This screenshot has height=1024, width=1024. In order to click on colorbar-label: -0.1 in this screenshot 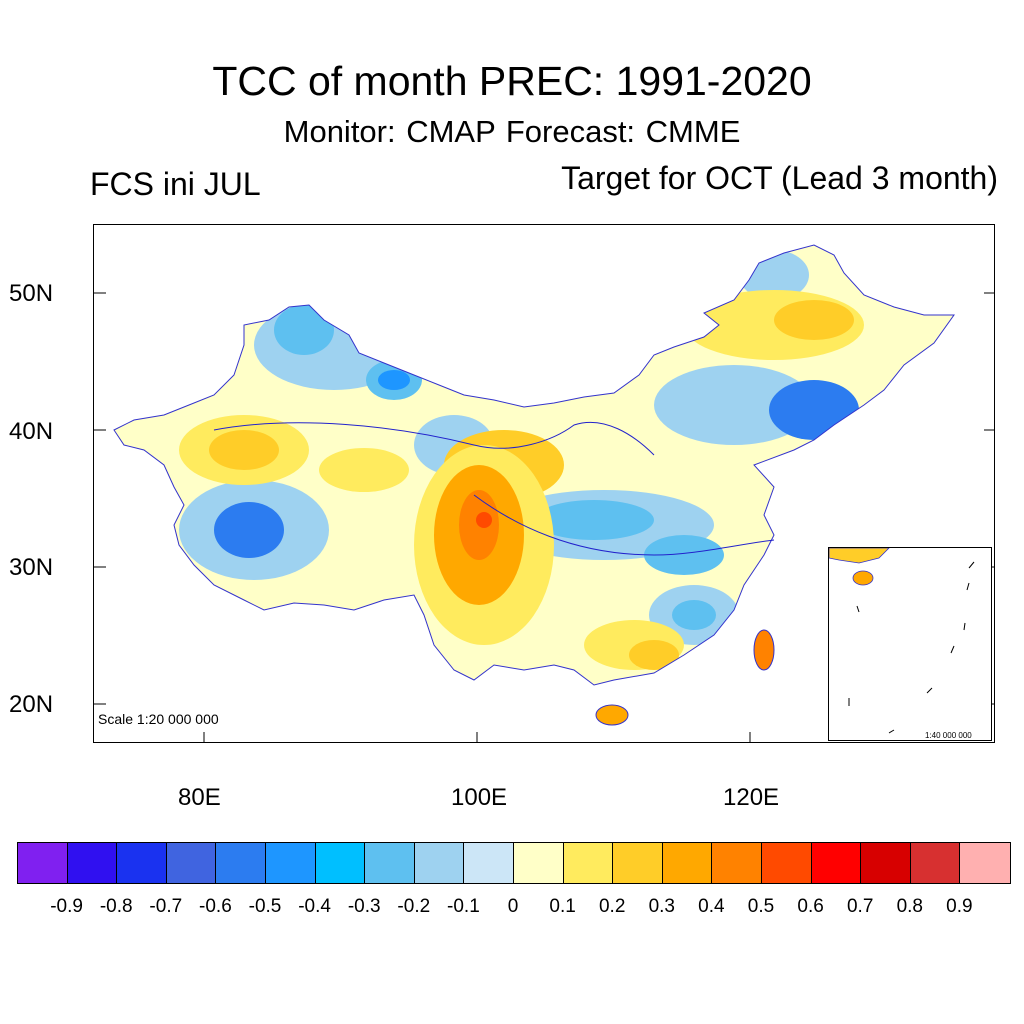, I will do `click(463, 906)`.